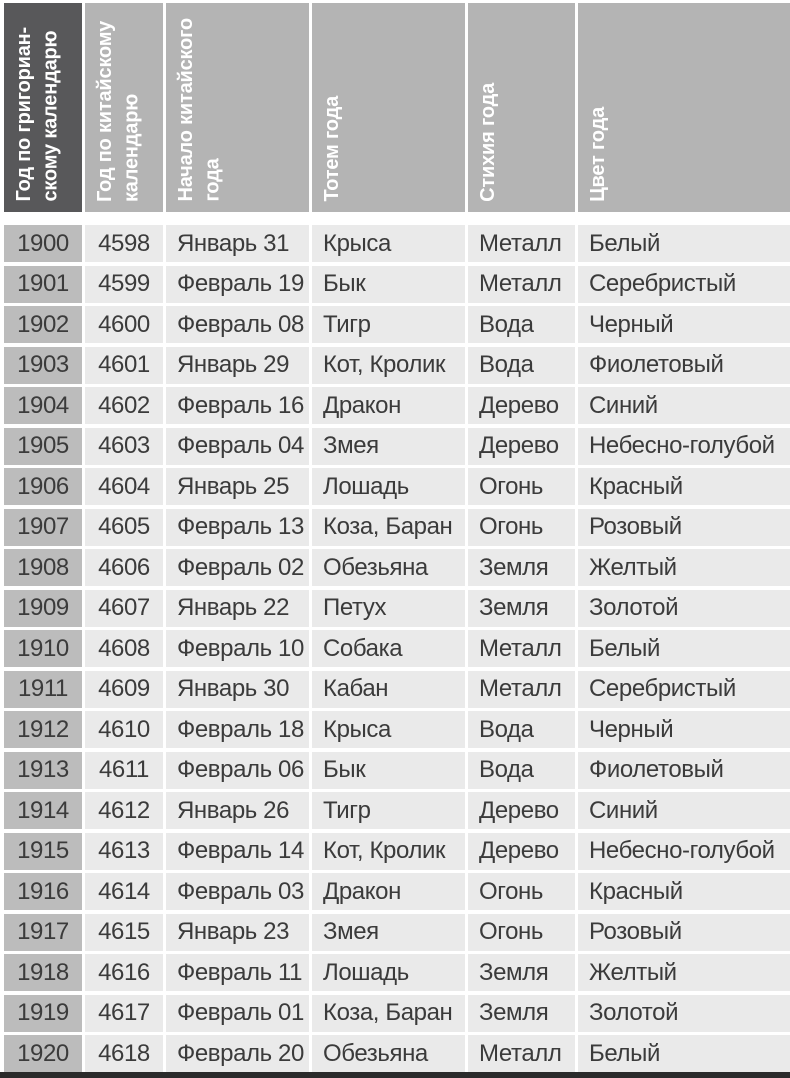  What do you see at coordinates (124, 932) in the screenshot?
I see `cell-chinese-year: 4615` at bounding box center [124, 932].